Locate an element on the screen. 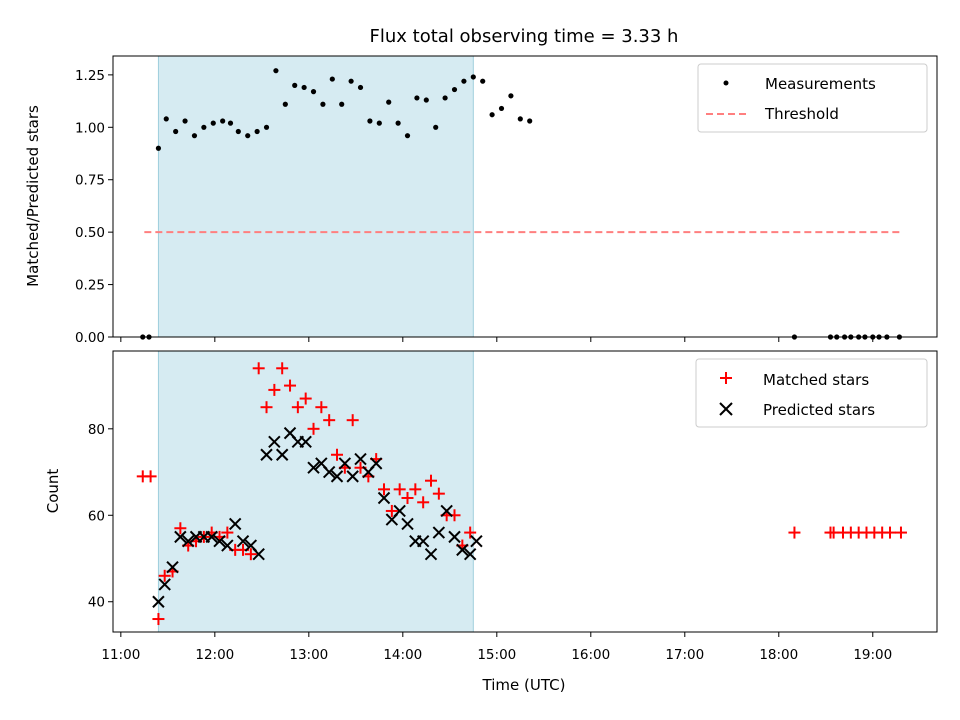 The height and width of the screenshot is (720, 960). top-y-axis-label: Matched/Predicted stars is located at coordinates (33, 196).